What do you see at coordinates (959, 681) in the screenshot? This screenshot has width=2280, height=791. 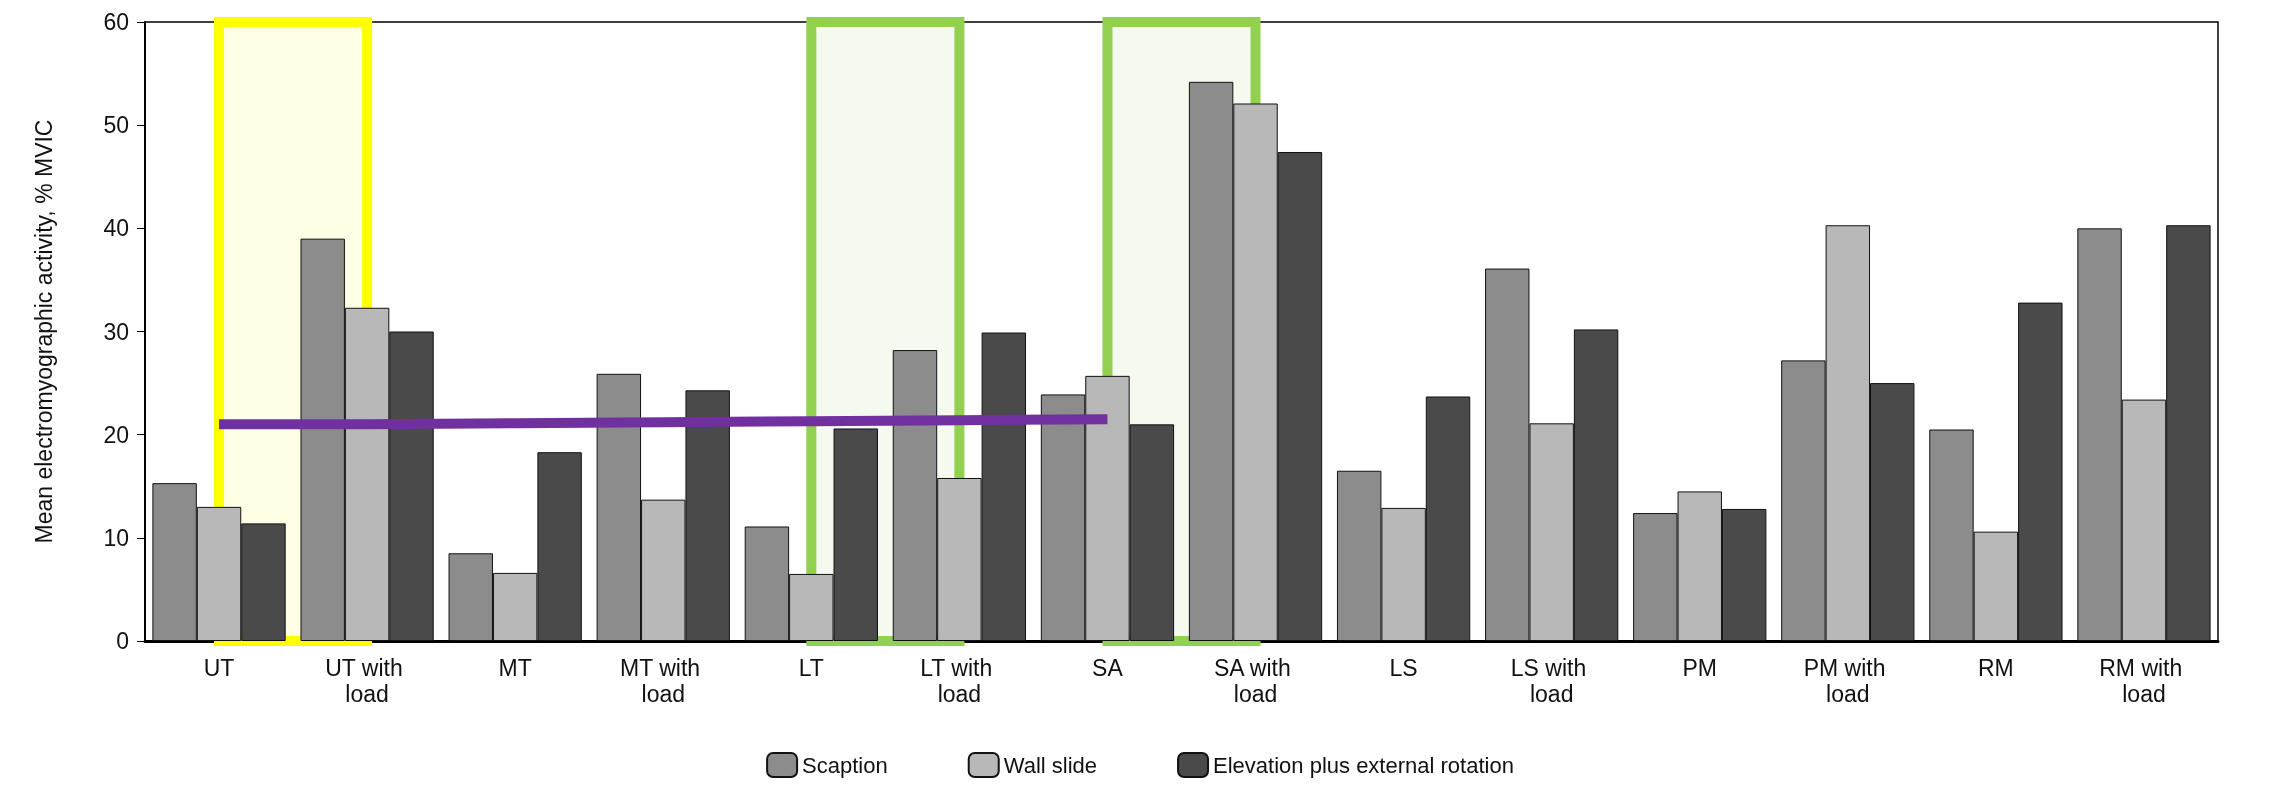 I see `x-tick-label: LT with load` at bounding box center [959, 681].